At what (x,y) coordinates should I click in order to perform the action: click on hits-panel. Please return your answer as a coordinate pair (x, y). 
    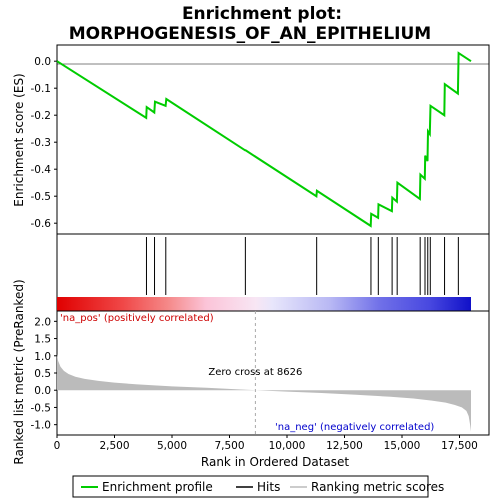
    Looking at the image, I should click on (273, 272).